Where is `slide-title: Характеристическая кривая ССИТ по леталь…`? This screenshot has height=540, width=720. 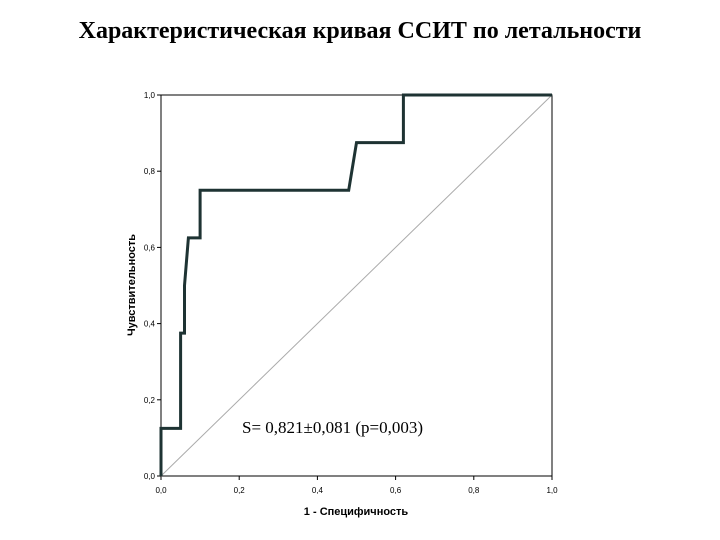 slide-title: Характеристическая кривая ССИТ по леталь… is located at coordinates (360, 31).